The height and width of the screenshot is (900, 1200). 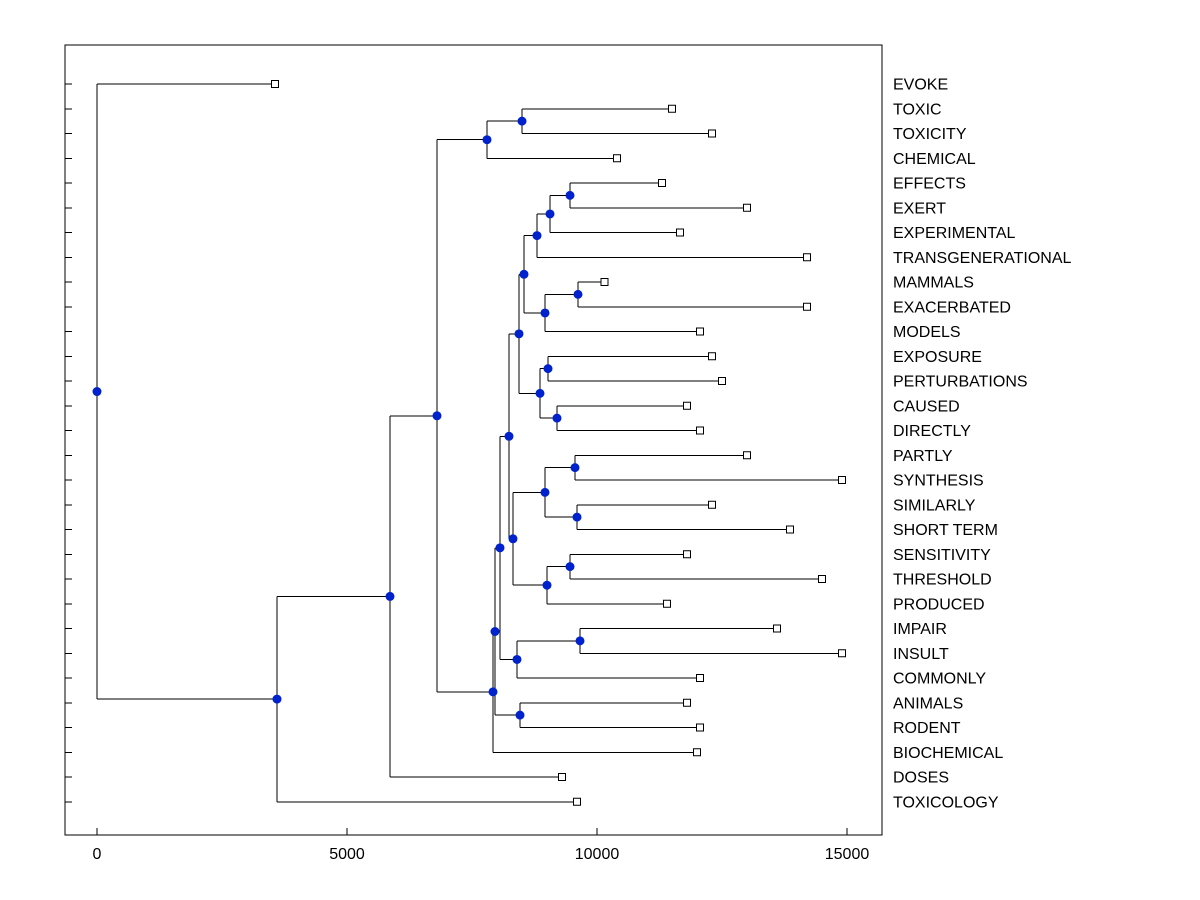 What do you see at coordinates (347, 854) in the screenshot?
I see `x-tick-label: 5000` at bounding box center [347, 854].